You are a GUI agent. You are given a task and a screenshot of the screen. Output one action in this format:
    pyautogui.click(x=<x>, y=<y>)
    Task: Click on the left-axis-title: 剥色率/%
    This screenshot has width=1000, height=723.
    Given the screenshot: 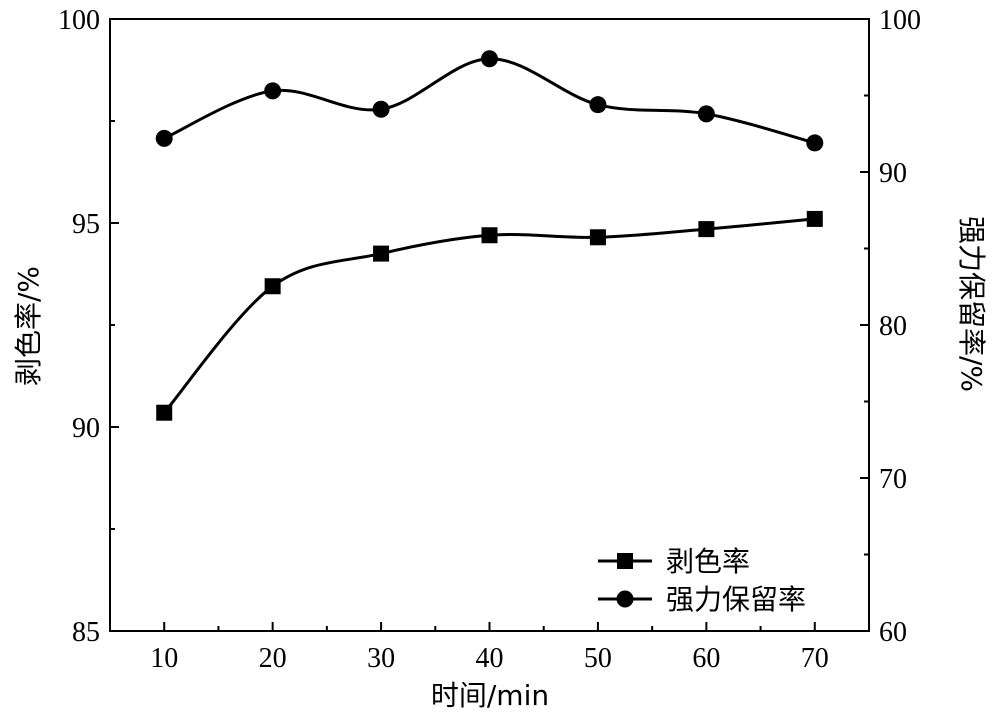 What is the action you would take?
    pyautogui.click(x=28, y=326)
    